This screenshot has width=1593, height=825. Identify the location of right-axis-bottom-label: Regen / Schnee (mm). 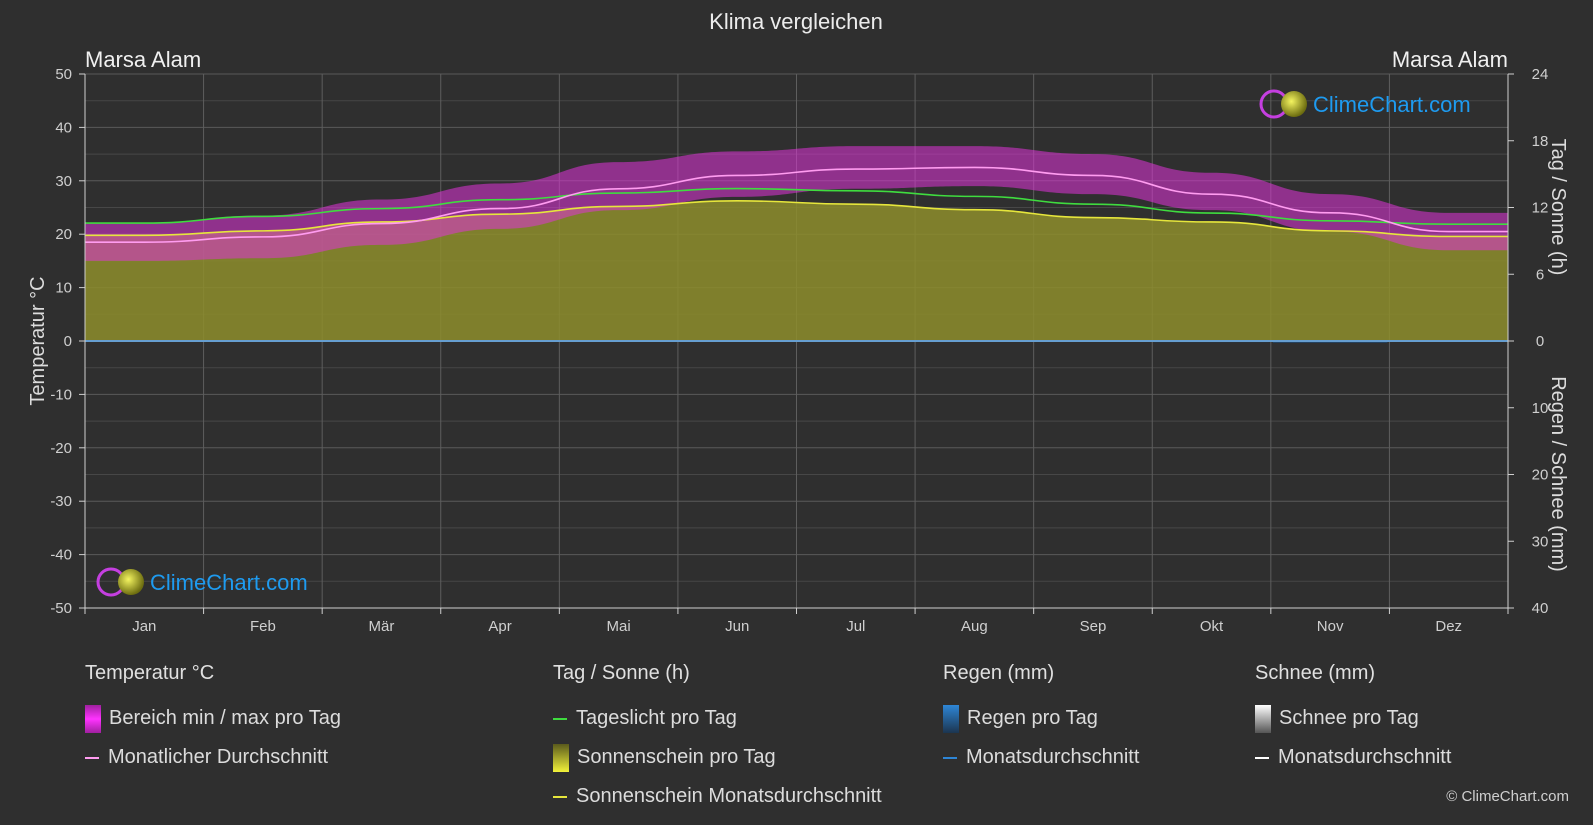
(1558, 474).